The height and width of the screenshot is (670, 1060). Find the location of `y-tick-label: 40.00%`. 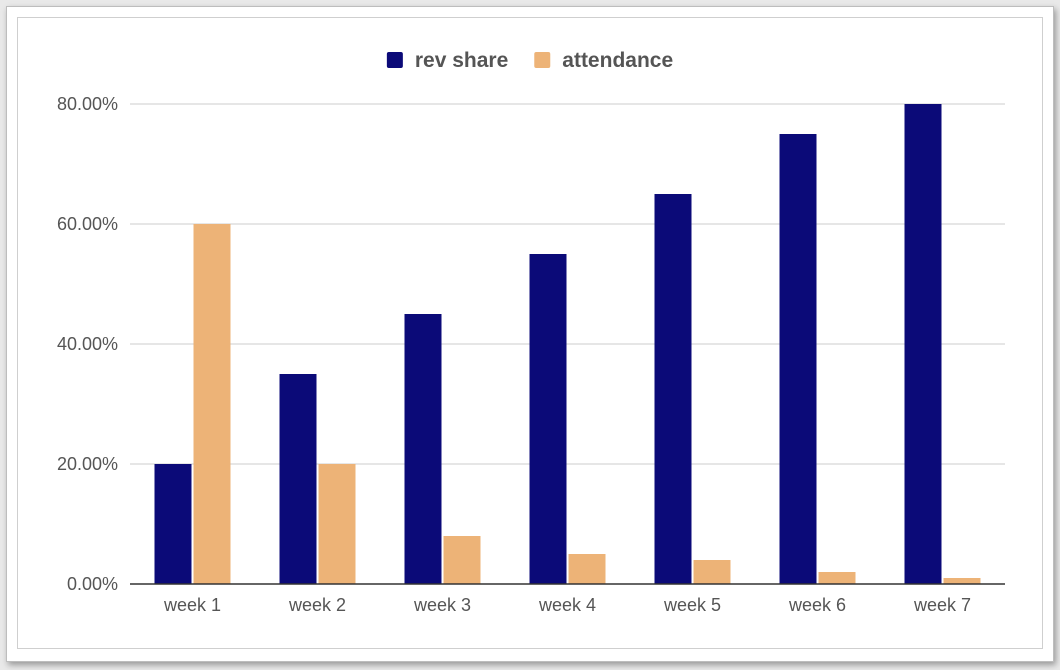

y-tick-label: 40.00% is located at coordinates (87, 344).